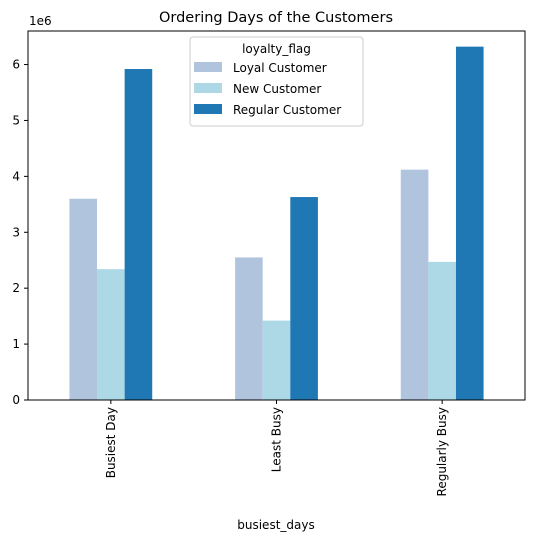 The width and height of the screenshot is (534, 543). Describe the element at coordinates (16, 288) in the screenshot. I see `y-tick-label: 2` at that location.